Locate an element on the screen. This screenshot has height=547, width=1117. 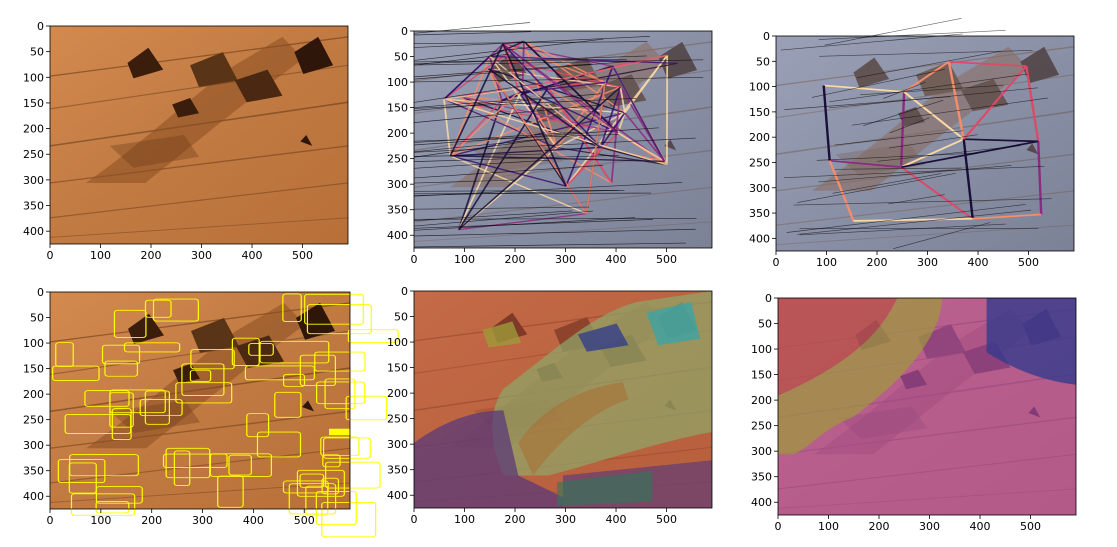
p6-axes-frame is located at coordinates (927, 406).